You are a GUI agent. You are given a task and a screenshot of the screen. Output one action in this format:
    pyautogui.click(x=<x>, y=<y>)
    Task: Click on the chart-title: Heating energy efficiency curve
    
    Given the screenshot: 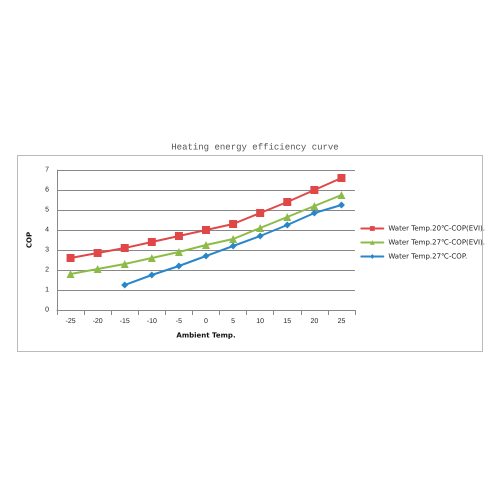 What is the action you would take?
    pyautogui.click(x=255, y=147)
    